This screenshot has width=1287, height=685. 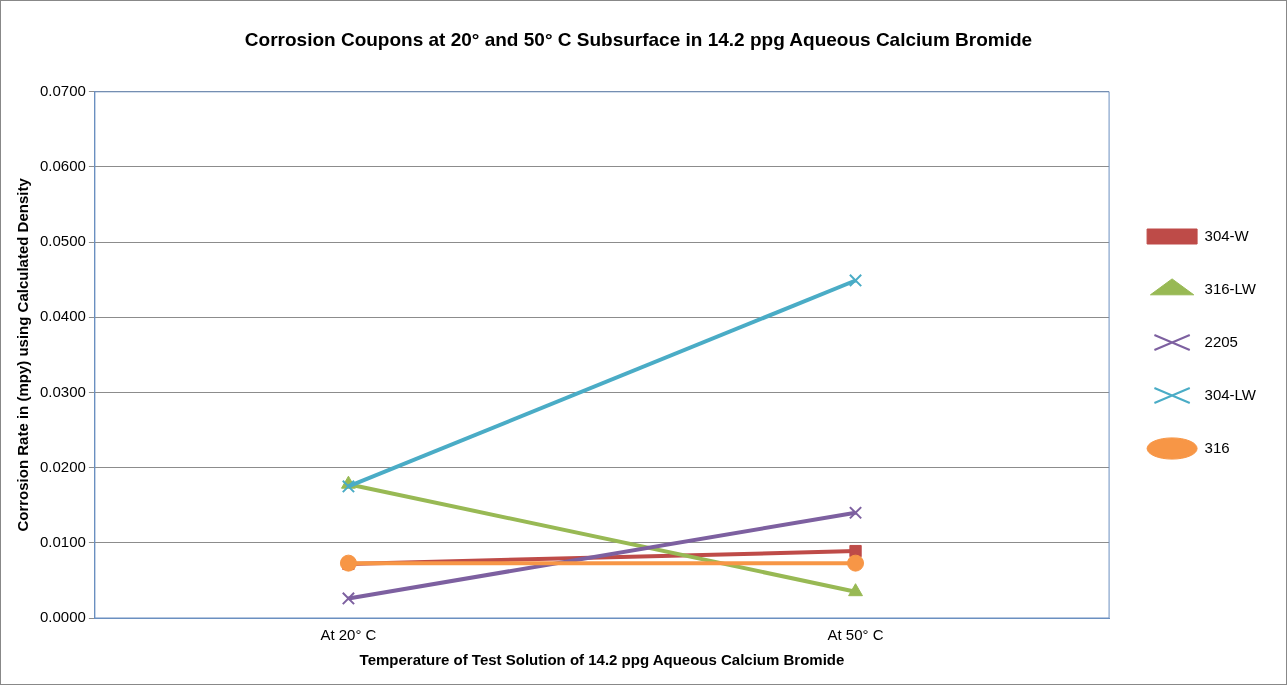 What do you see at coordinates (348, 635) in the screenshot?
I see `x-tick-label: At 20° C` at bounding box center [348, 635].